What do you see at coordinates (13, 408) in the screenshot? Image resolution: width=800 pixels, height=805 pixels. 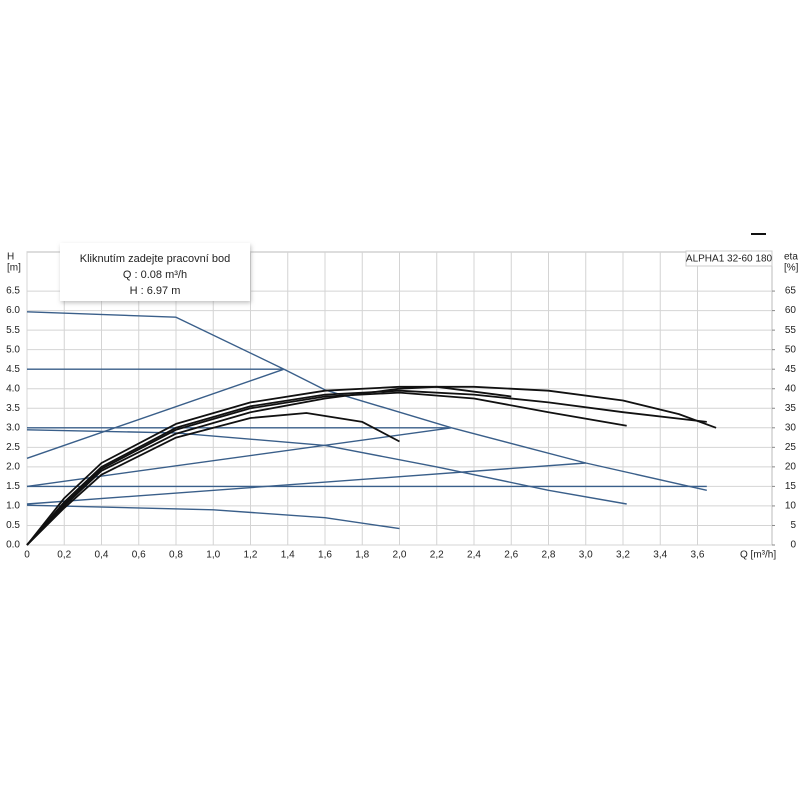 I see `y-tick-label: 3.5` at bounding box center [13, 408].